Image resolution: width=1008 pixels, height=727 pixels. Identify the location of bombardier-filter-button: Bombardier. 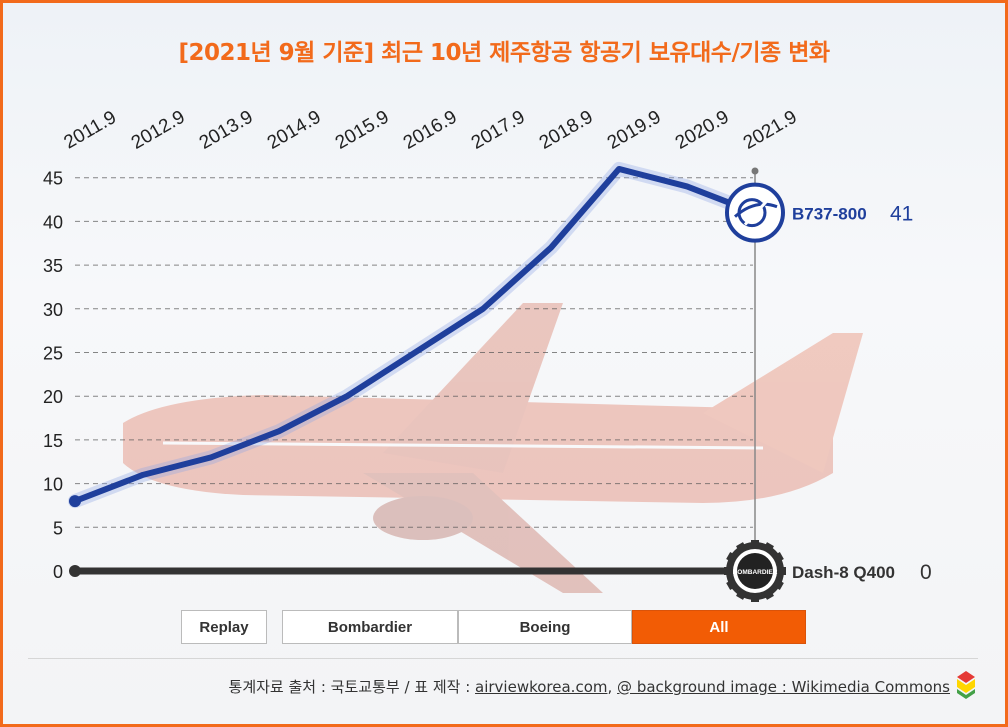
(370, 627).